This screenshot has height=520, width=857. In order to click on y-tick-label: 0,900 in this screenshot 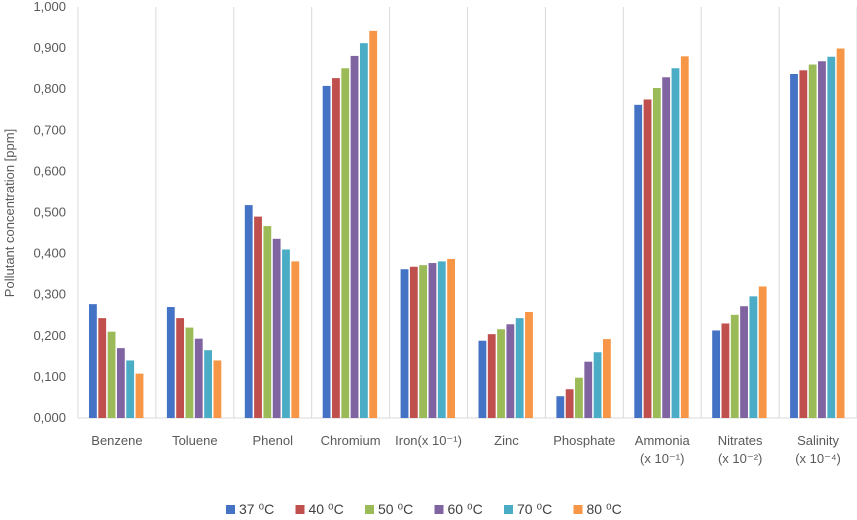, I will do `click(49, 47)`.